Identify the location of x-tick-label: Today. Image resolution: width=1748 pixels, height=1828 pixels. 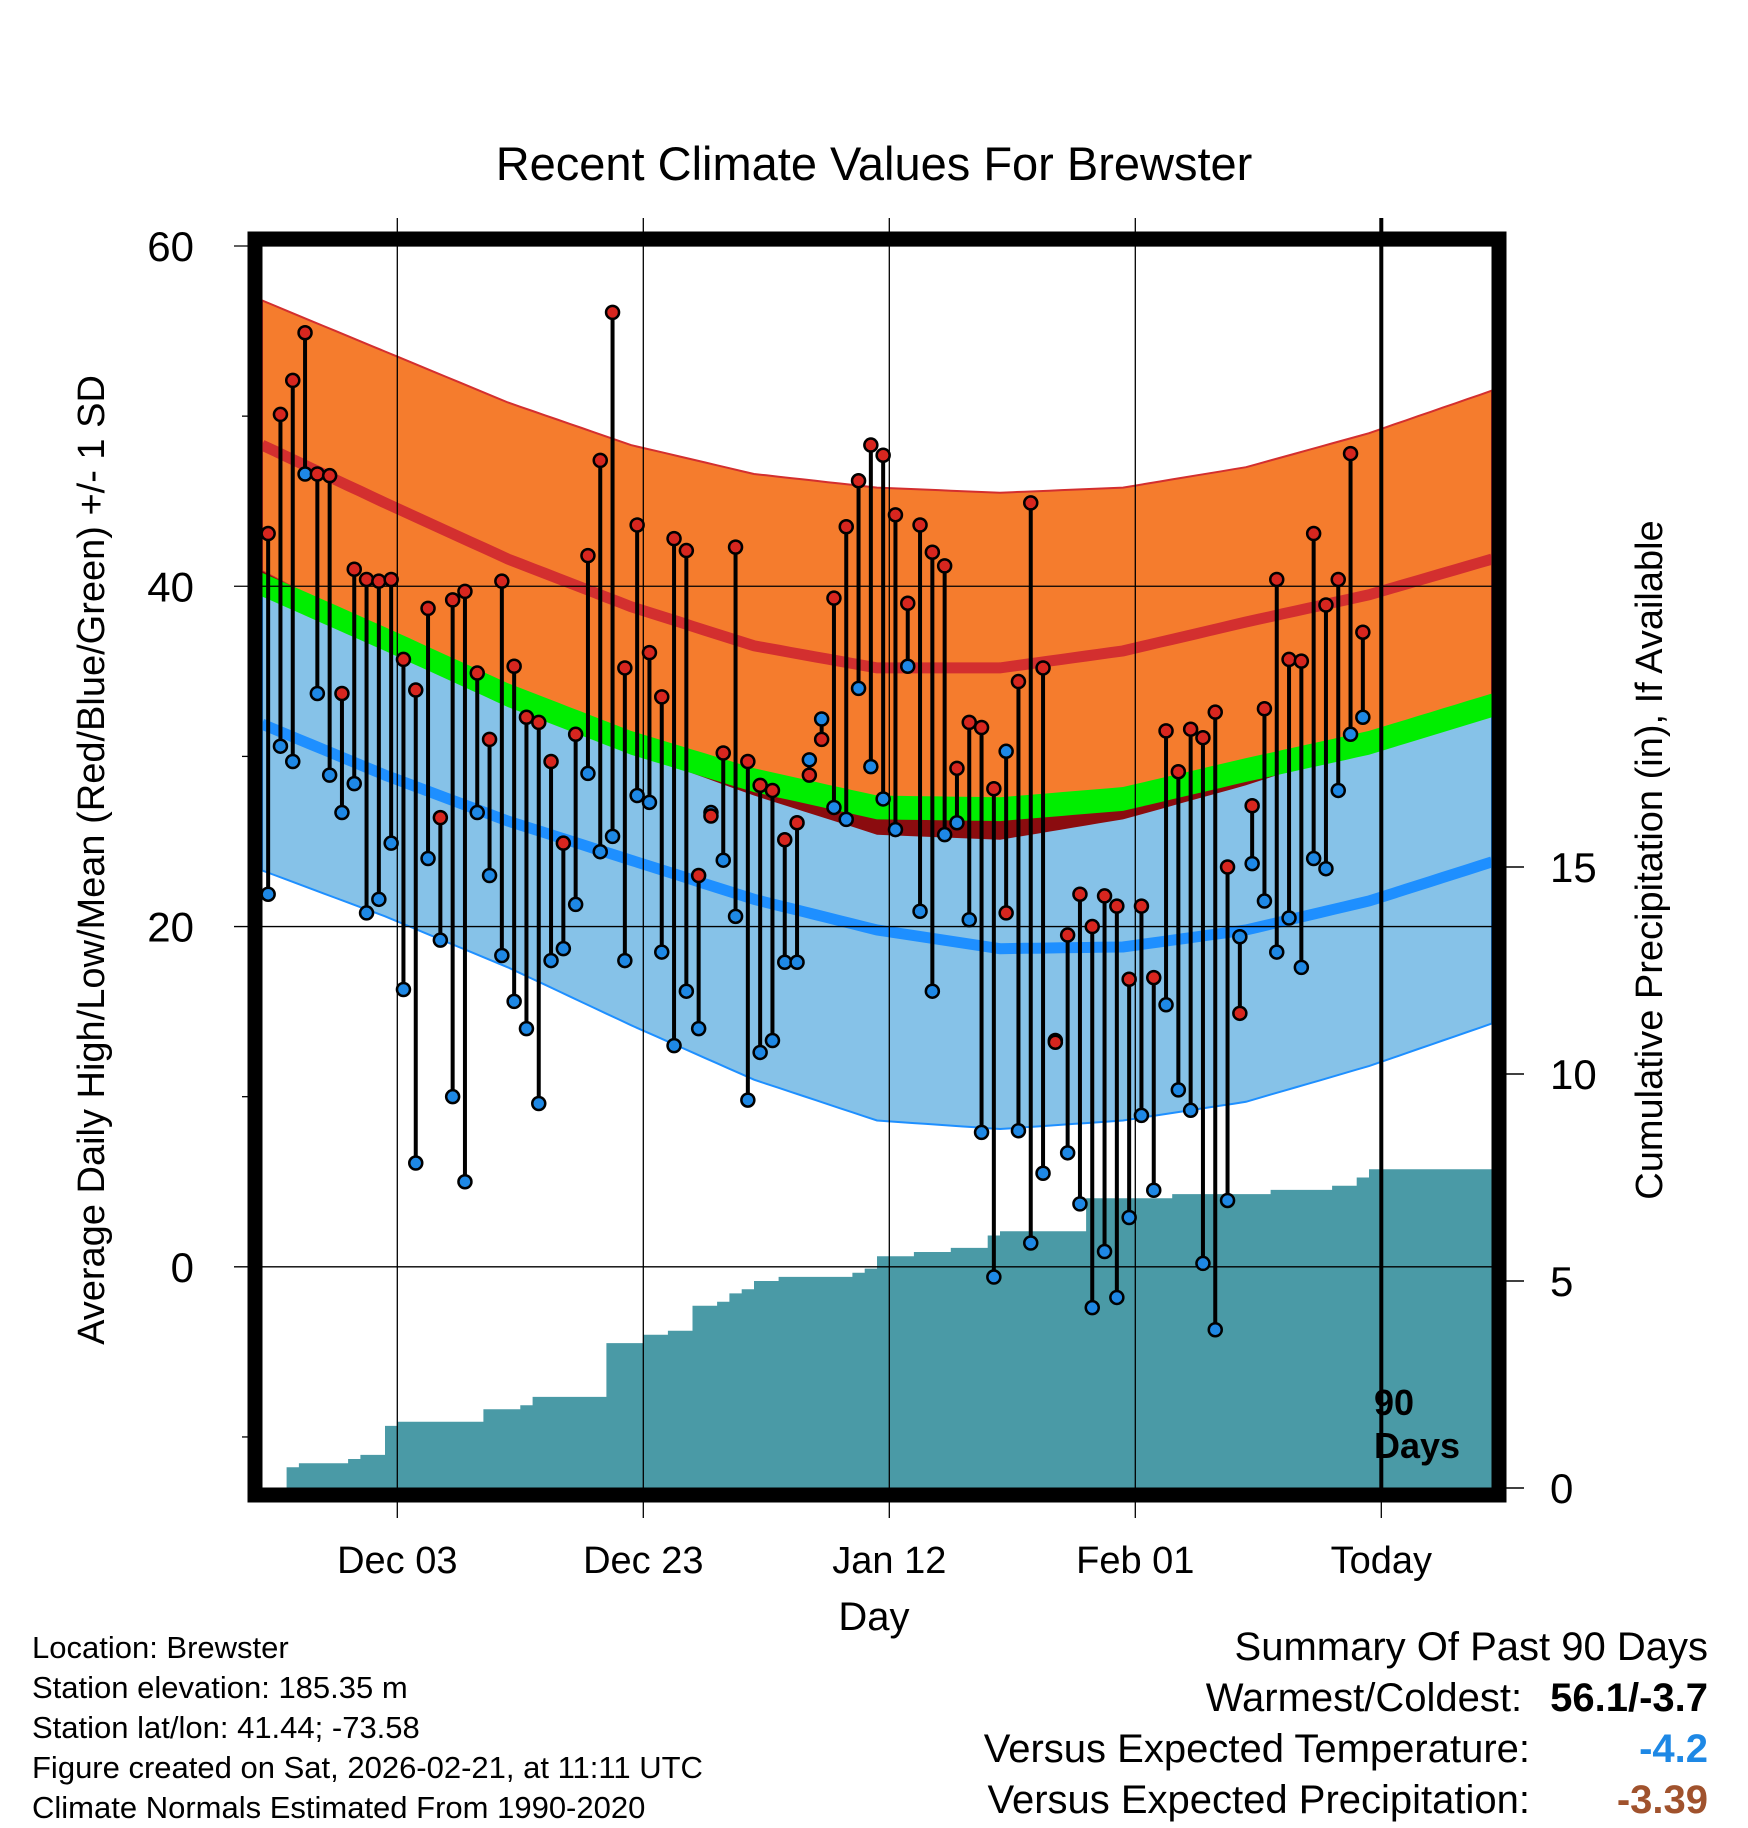
(1381, 1561).